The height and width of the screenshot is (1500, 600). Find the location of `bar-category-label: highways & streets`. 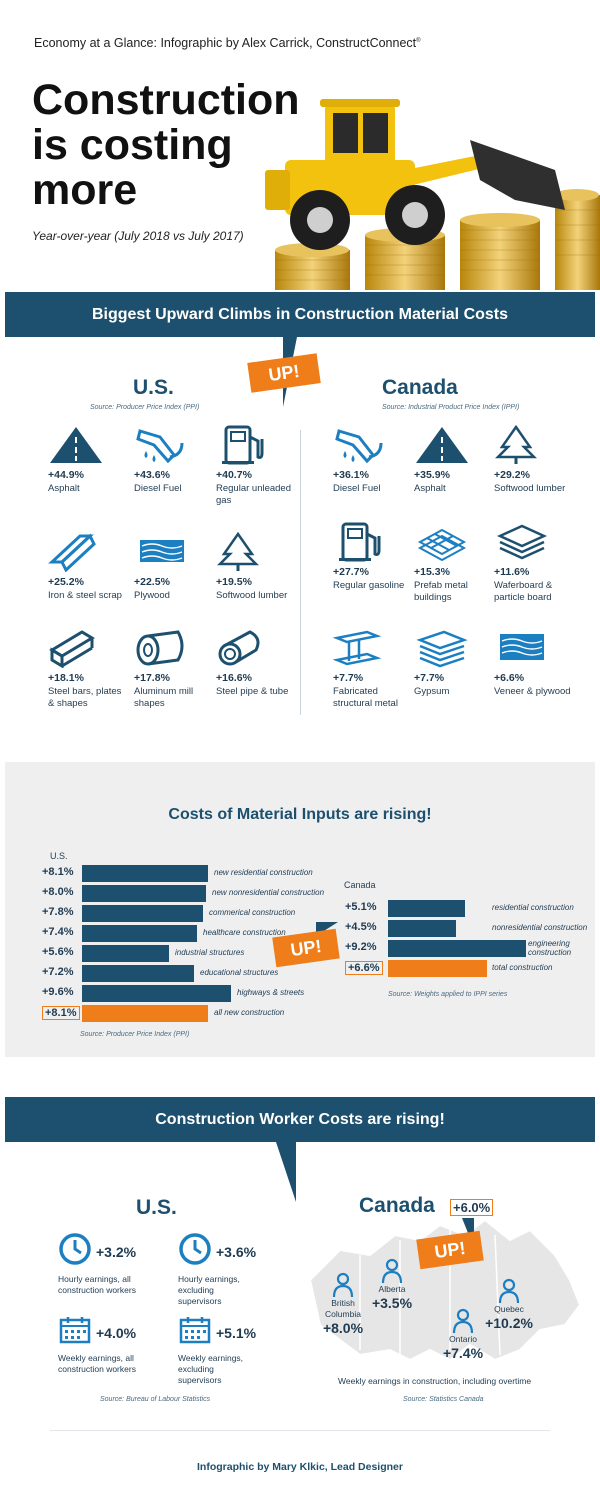

bar-category-label: highways & streets is located at coordinates (271, 992).